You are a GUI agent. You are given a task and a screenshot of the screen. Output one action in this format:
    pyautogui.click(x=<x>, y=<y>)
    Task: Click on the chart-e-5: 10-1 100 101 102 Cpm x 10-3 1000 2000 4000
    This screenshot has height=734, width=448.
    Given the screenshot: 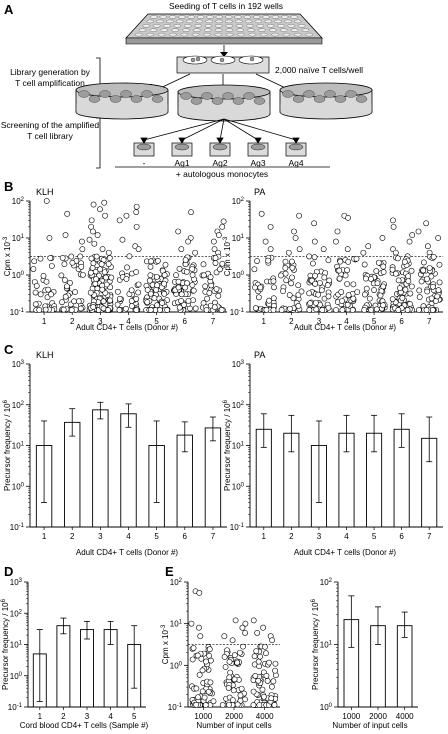 What is the action you would take?
    pyautogui.click(x=220, y=649)
    